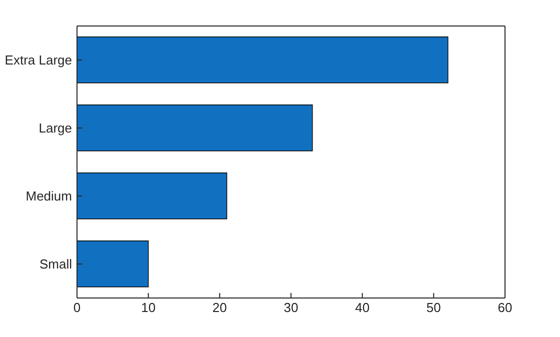 The width and height of the screenshot is (560, 337). What do you see at coordinates (362, 308) in the screenshot?
I see `x-tick-label: 40` at bounding box center [362, 308].